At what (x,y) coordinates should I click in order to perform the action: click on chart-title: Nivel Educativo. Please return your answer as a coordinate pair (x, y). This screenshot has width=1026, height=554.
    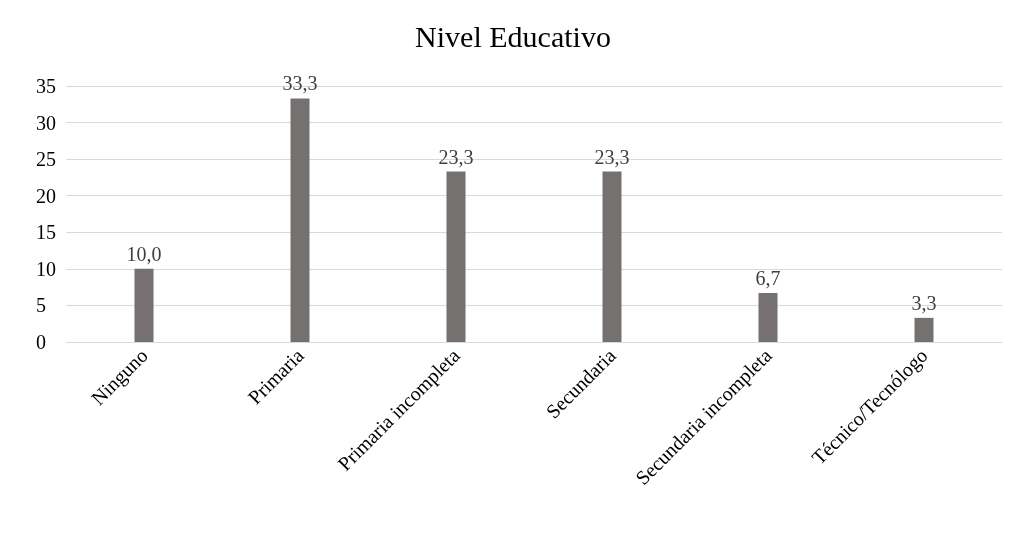
    Looking at the image, I should click on (513, 36).